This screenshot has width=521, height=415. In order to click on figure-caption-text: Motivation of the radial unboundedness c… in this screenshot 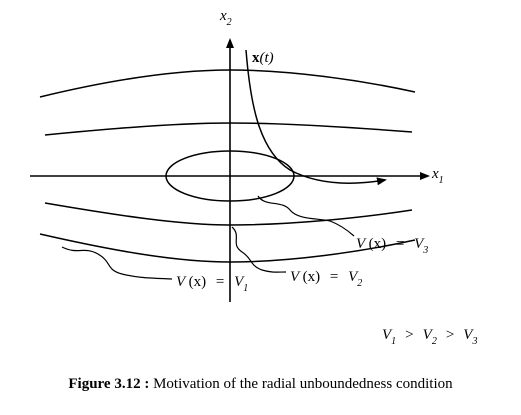, I will do `click(301, 384)`.